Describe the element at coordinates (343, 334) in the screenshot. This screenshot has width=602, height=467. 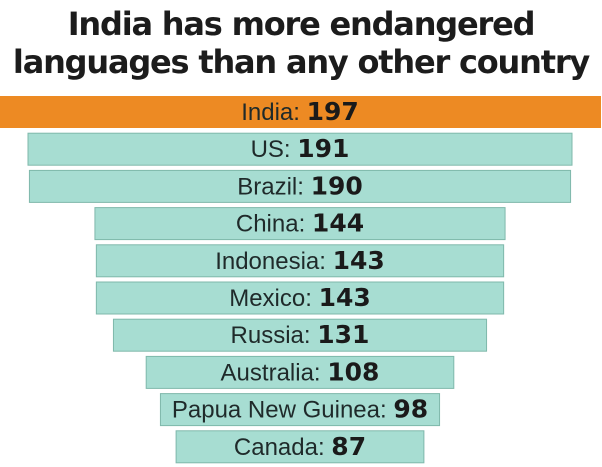
I see `value-label: 131` at that location.